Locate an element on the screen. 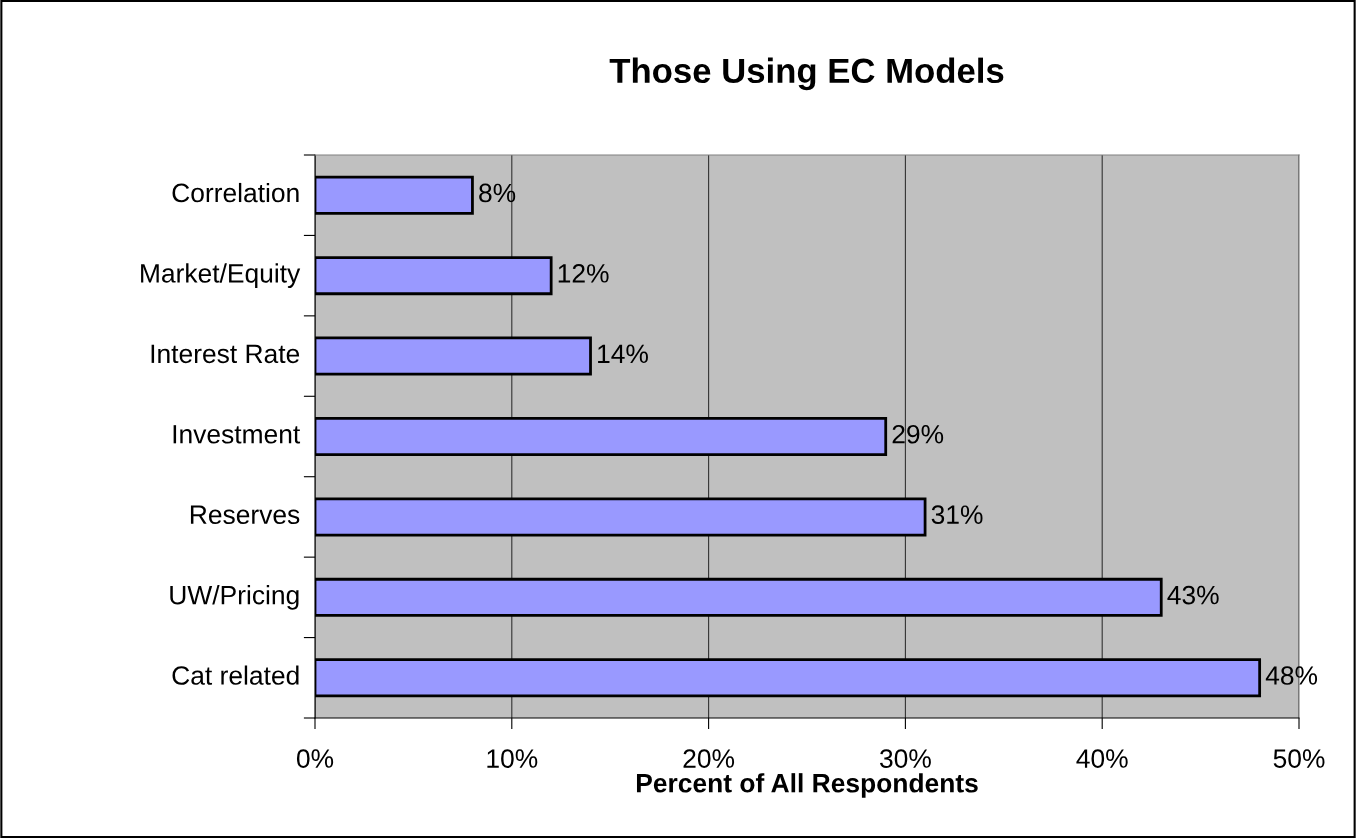 The height and width of the screenshot is (838, 1356). y-tick-label: Market/Equity is located at coordinates (221, 275).